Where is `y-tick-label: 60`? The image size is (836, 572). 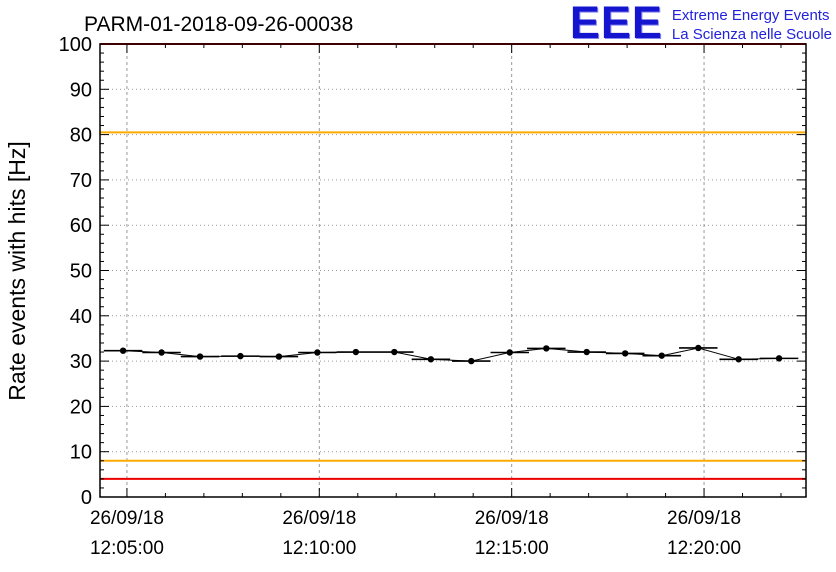
y-tick-label: 60 is located at coordinates (81, 226).